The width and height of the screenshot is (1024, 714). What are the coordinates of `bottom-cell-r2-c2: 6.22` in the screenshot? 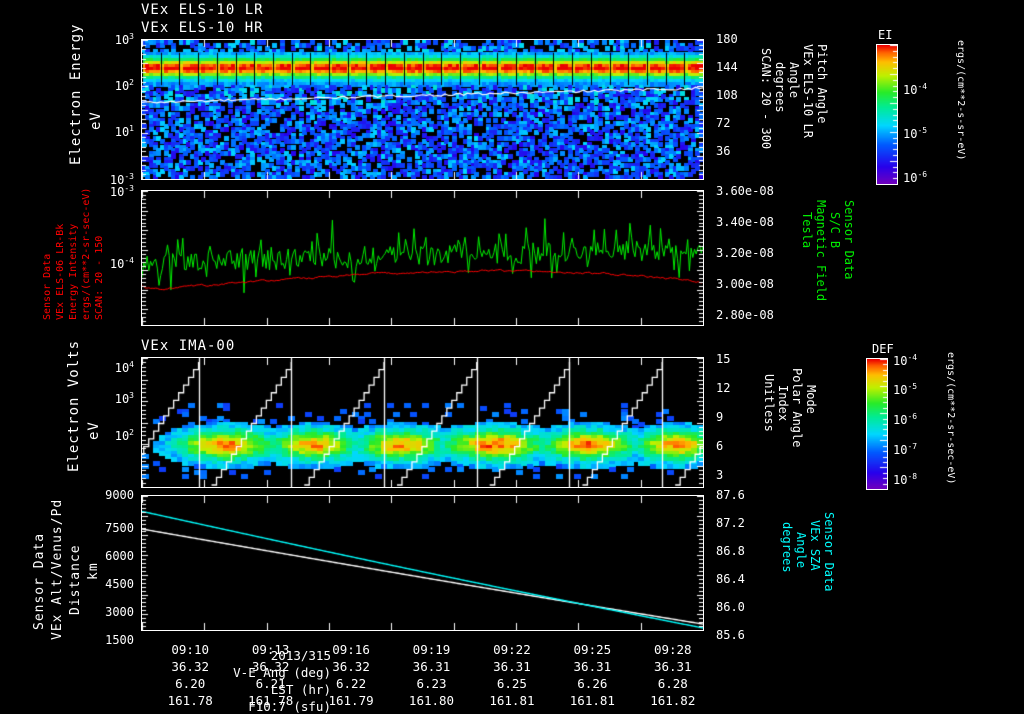 It's located at (351, 683).